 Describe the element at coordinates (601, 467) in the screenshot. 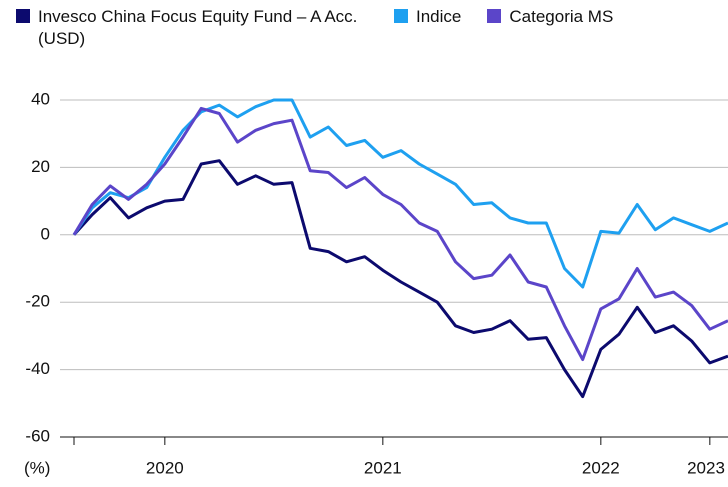

I see `x-tick-label: 2022` at that location.